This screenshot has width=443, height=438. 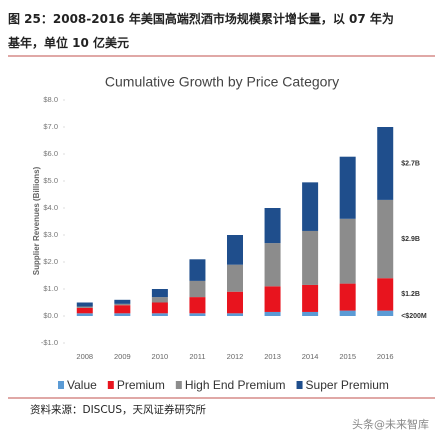 What do you see at coordinates (50, 180) in the screenshot?
I see `y-tick-label: $5.0` at bounding box center [50, 180].